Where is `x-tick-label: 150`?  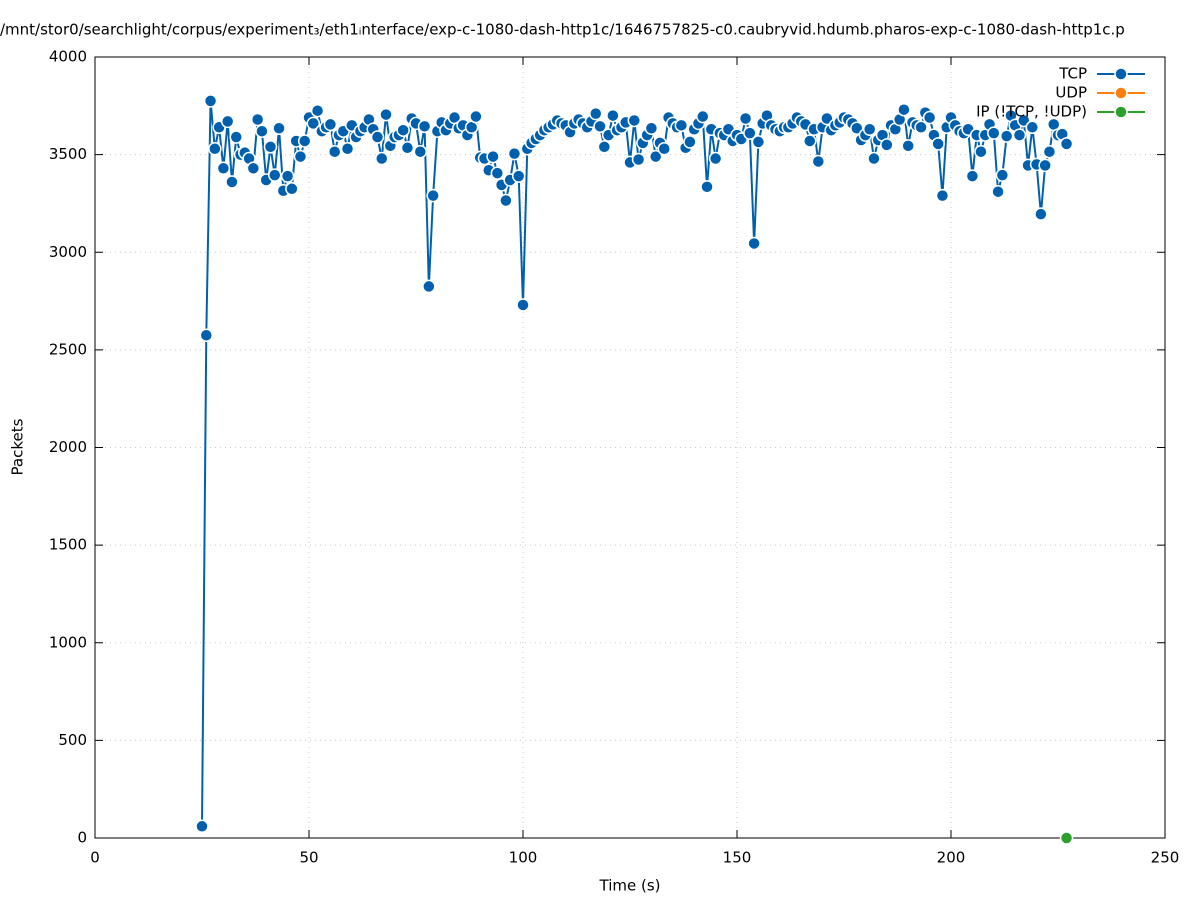
x-tick-label: 150 is located at coordinates (737, 858).